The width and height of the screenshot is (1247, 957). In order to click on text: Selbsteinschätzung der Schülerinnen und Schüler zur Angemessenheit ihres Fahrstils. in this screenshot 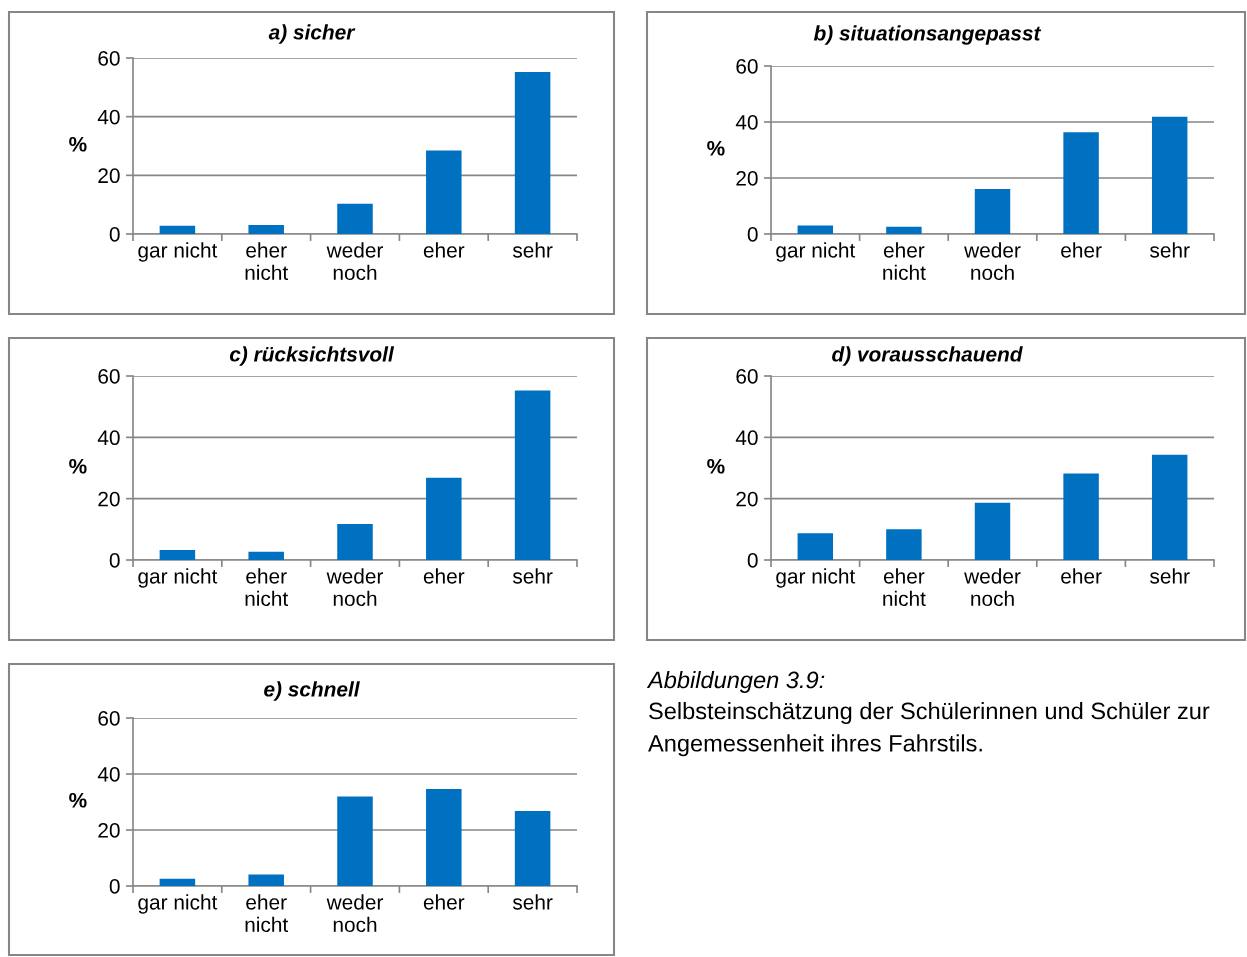, I will do `click(929, 729)`.